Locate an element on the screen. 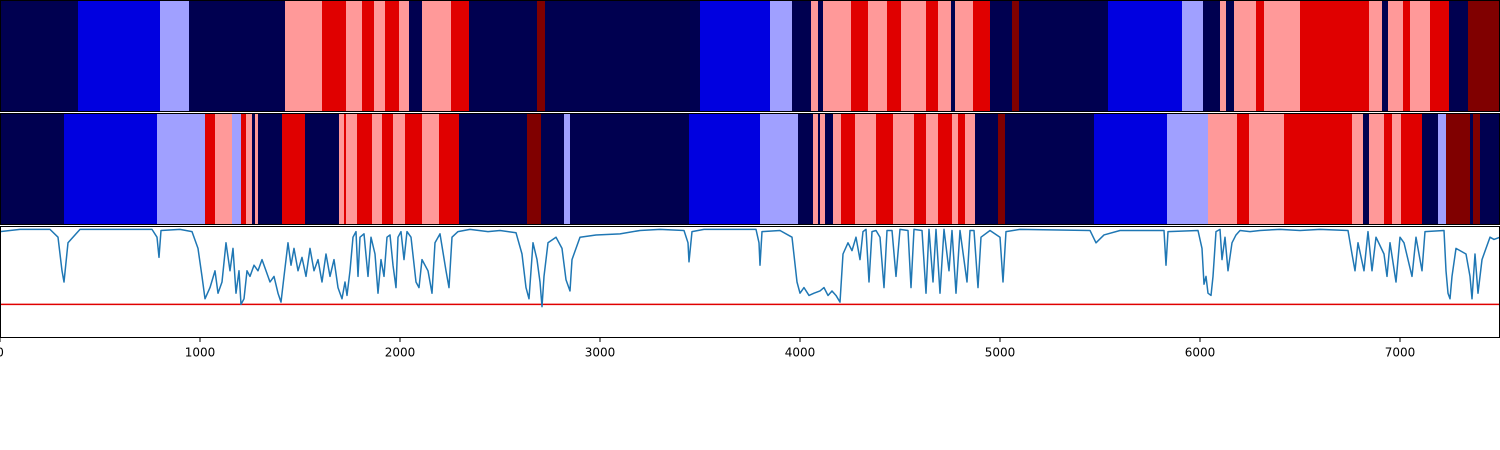  x-tick-label: 5000 is located at coordinates (1000, 353).